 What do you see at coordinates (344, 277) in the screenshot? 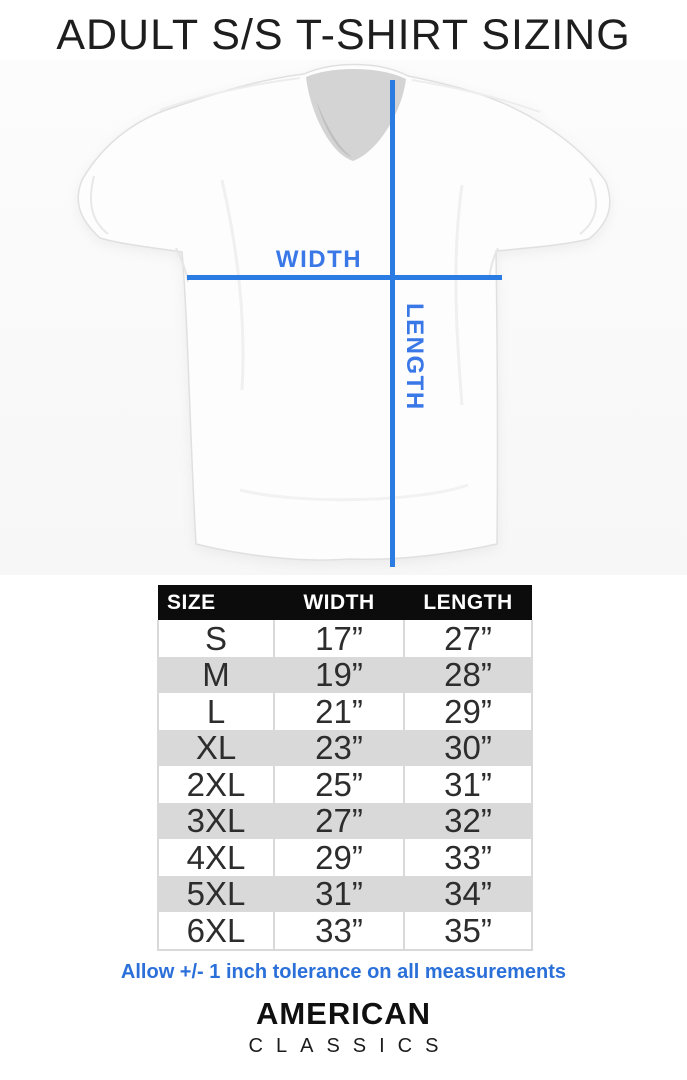
I see `width-measure-line` at bounding box center [344, 277].